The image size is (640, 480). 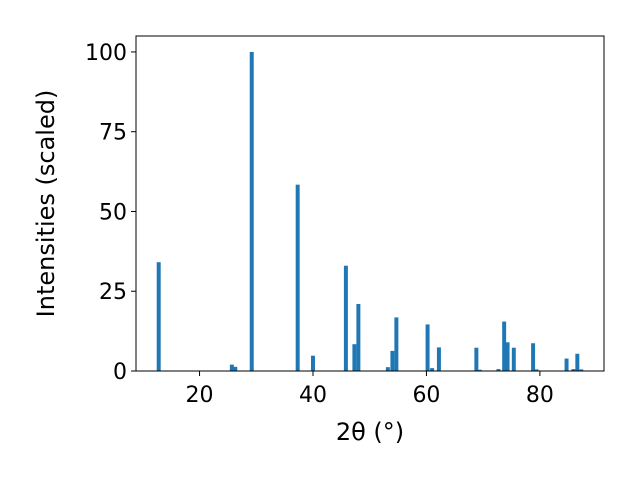 I want to click on y-tick-label: 25, so click(x=113, y=292).